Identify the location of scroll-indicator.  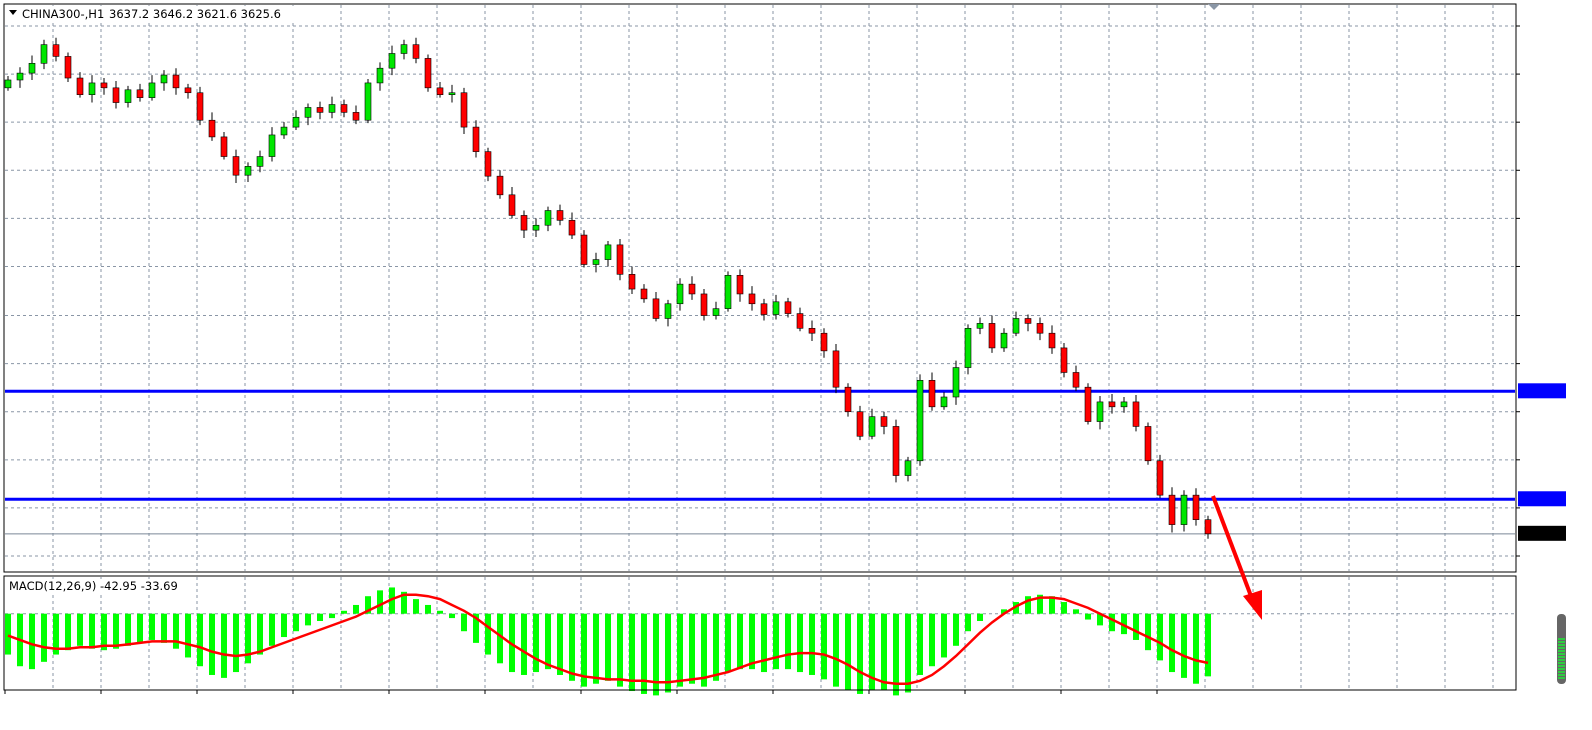
(1561, 649).